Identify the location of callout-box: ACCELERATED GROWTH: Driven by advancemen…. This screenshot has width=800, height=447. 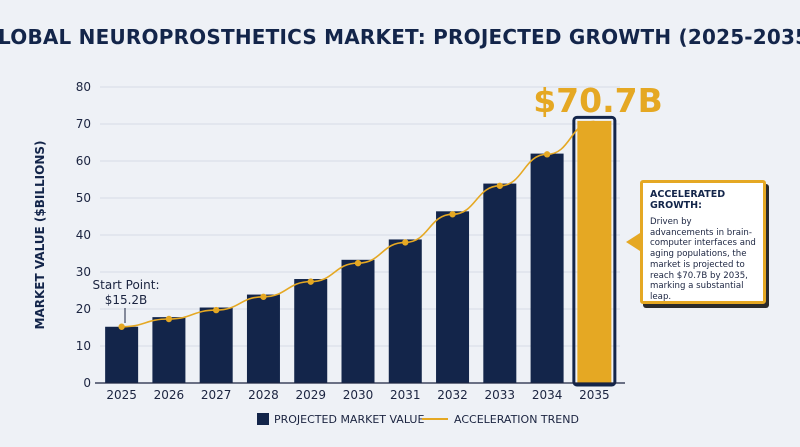
(703, 242).